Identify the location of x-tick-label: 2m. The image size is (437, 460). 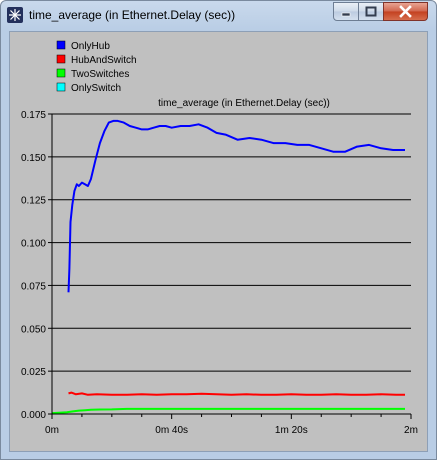
(411, 430).